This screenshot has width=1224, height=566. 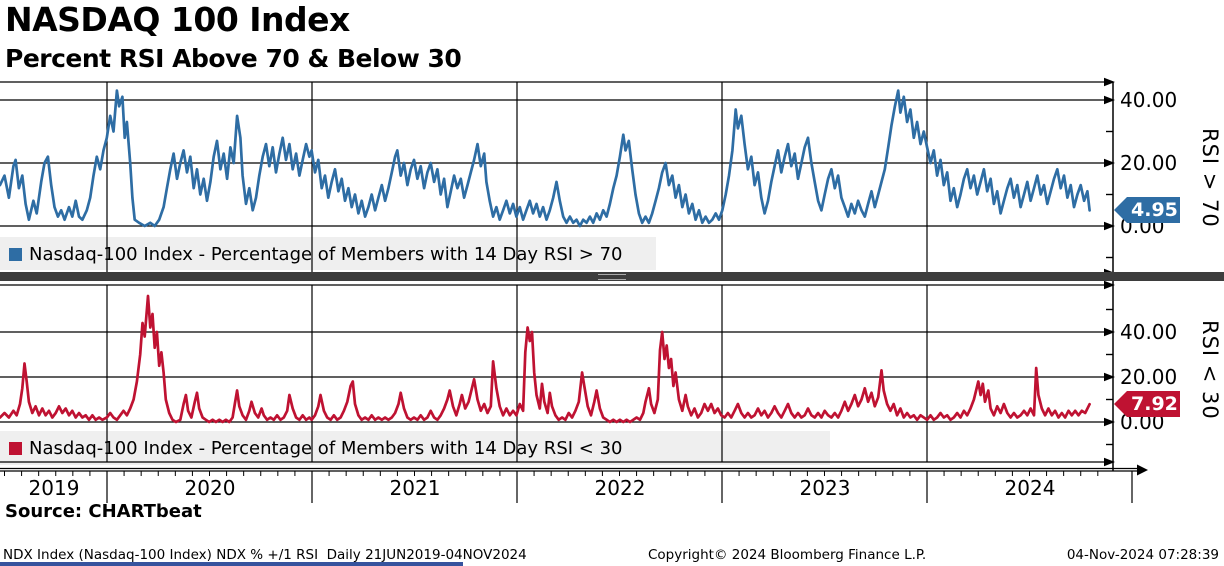 I want to click on legend-strip-rsi-above, so click(x=328, y=253).